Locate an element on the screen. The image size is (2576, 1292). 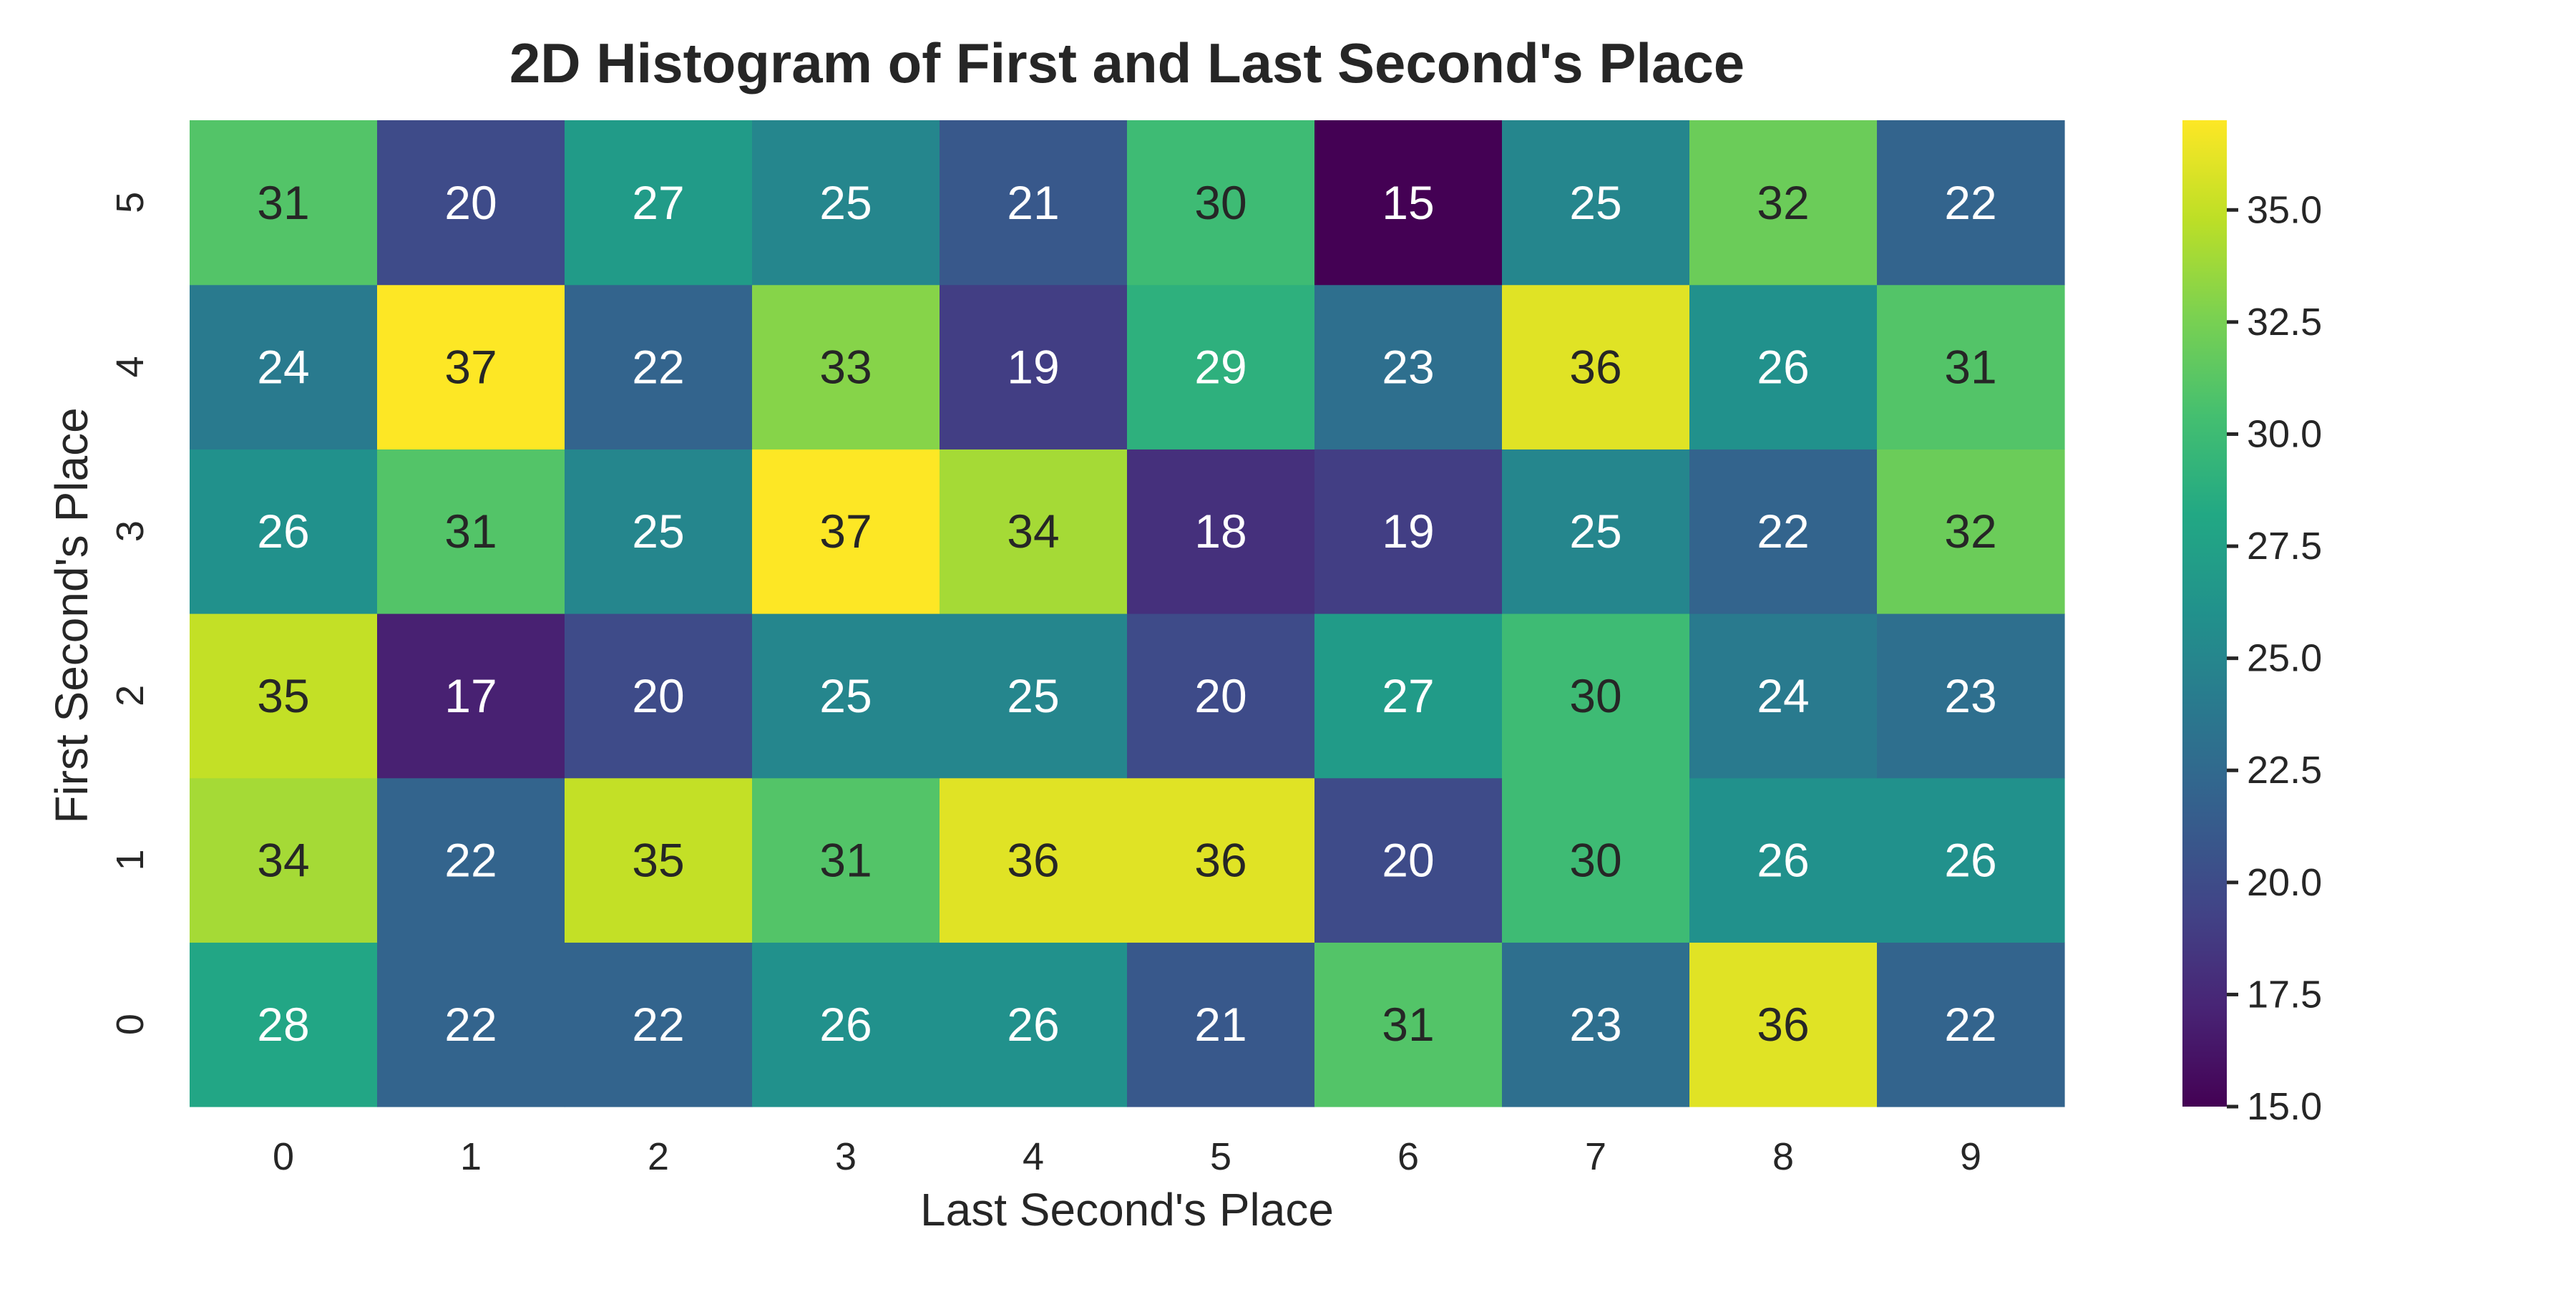
y-tick-label: 1 is located at coordinates (130, 859).